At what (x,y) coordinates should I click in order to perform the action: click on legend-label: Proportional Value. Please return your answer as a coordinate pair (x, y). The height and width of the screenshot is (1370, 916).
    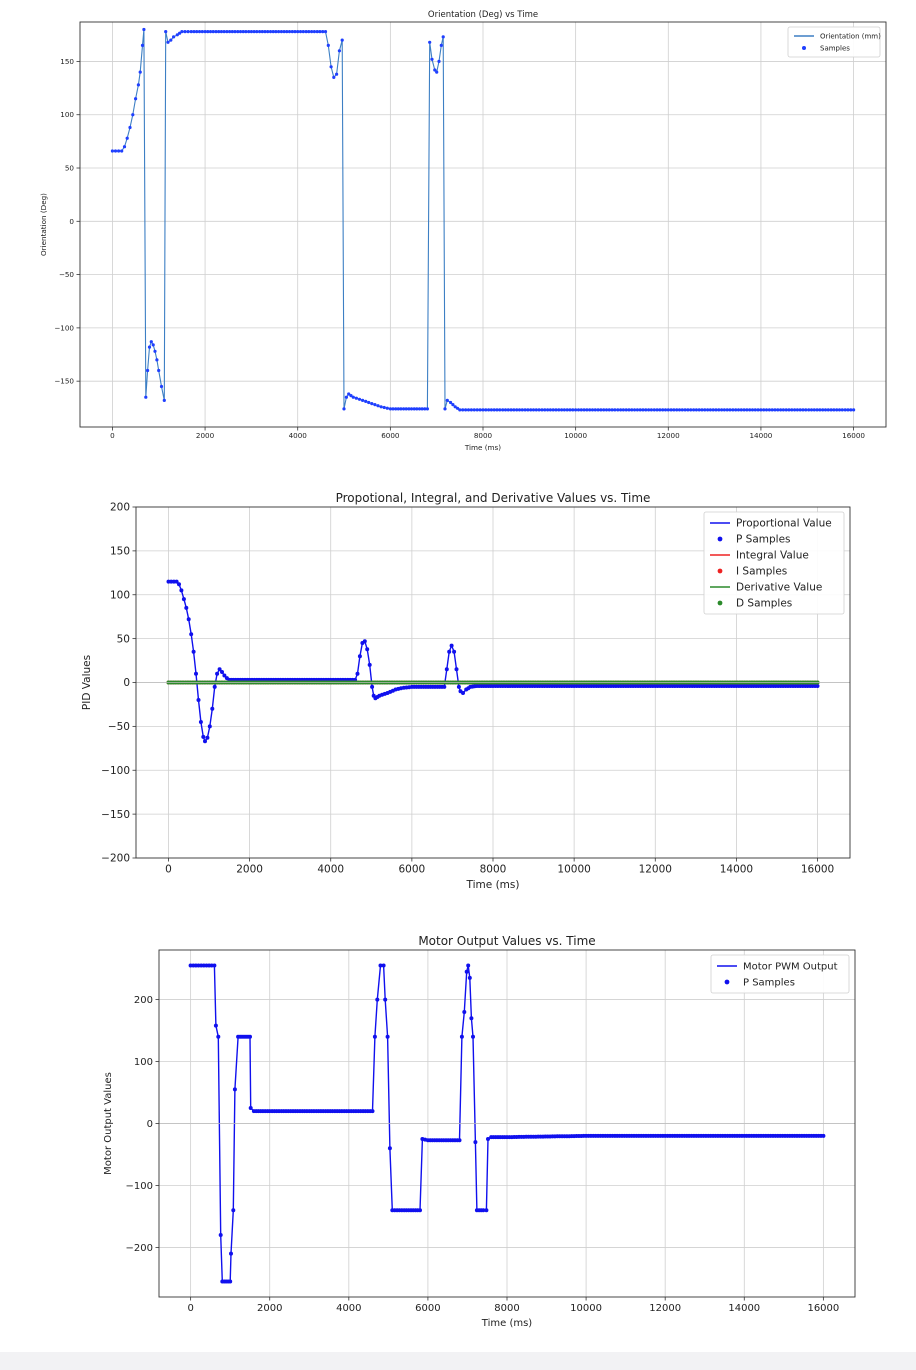
    Looking at the image, I should click on (784, 524).